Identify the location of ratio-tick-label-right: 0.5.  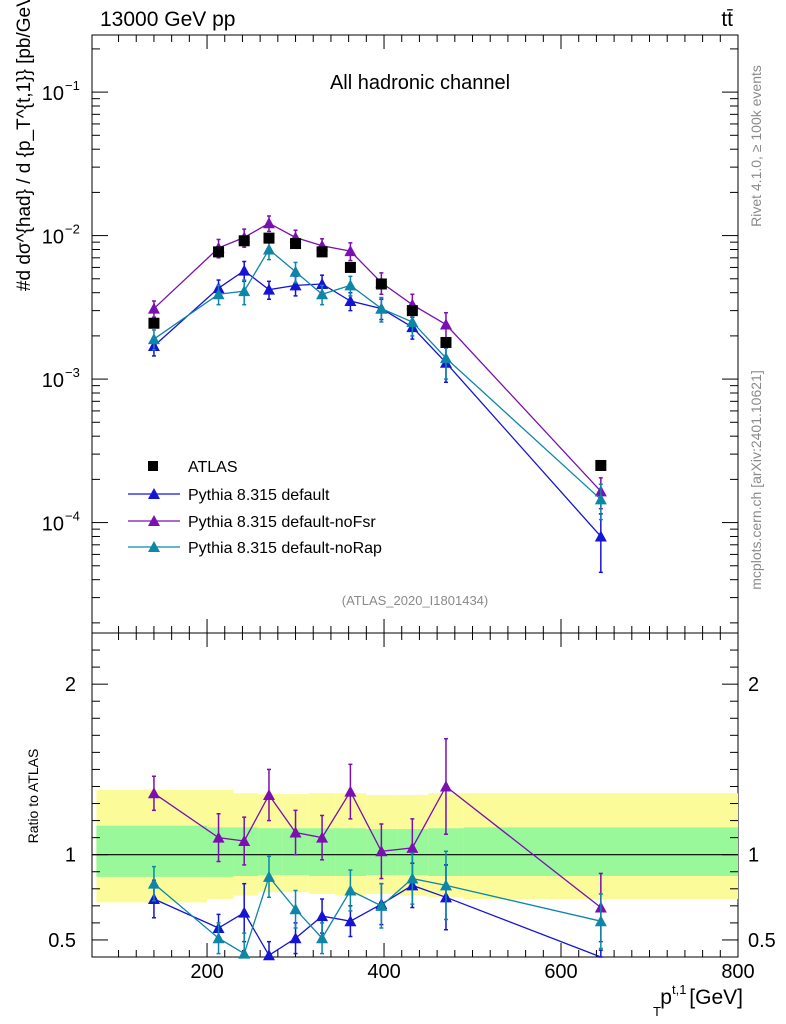
(762, 941).